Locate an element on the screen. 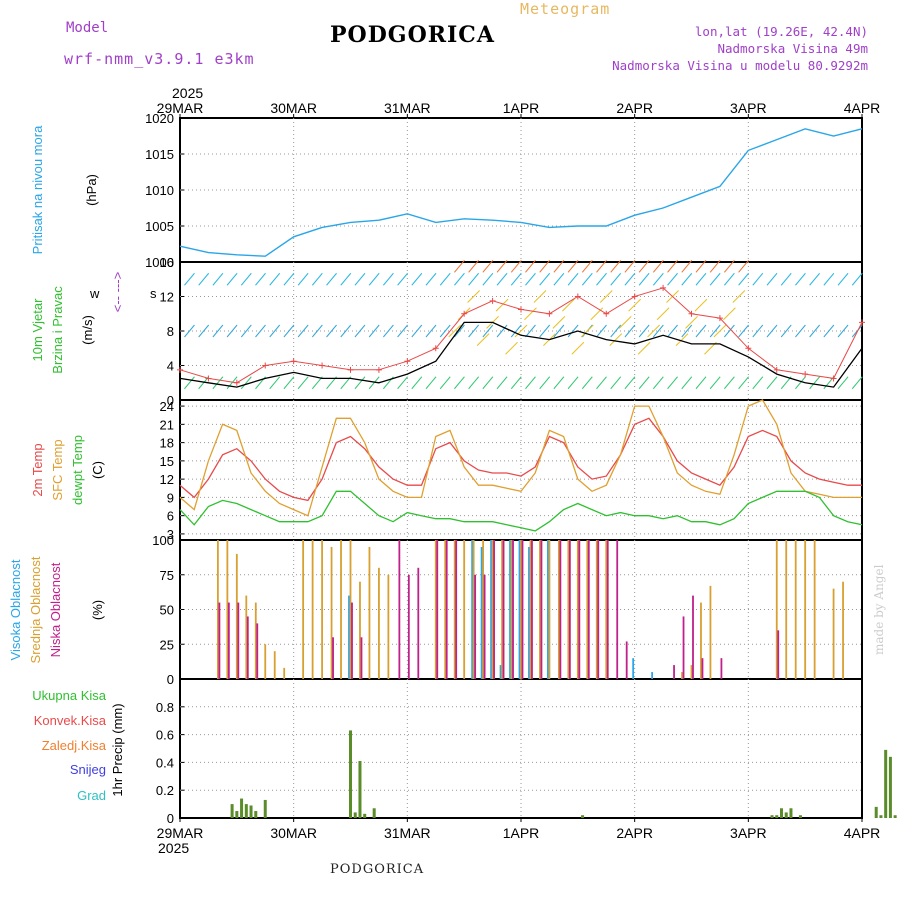 This screenshot has width=900, height=900. year-label-top: 2025 is located at coordinates (187, 93).